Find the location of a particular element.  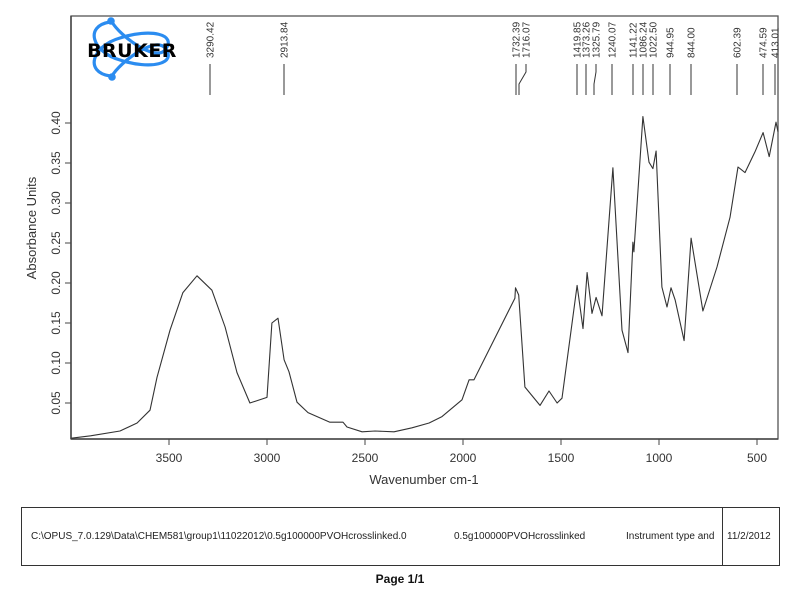

peak-label: 413.01 is located at coordinates (776, 42).